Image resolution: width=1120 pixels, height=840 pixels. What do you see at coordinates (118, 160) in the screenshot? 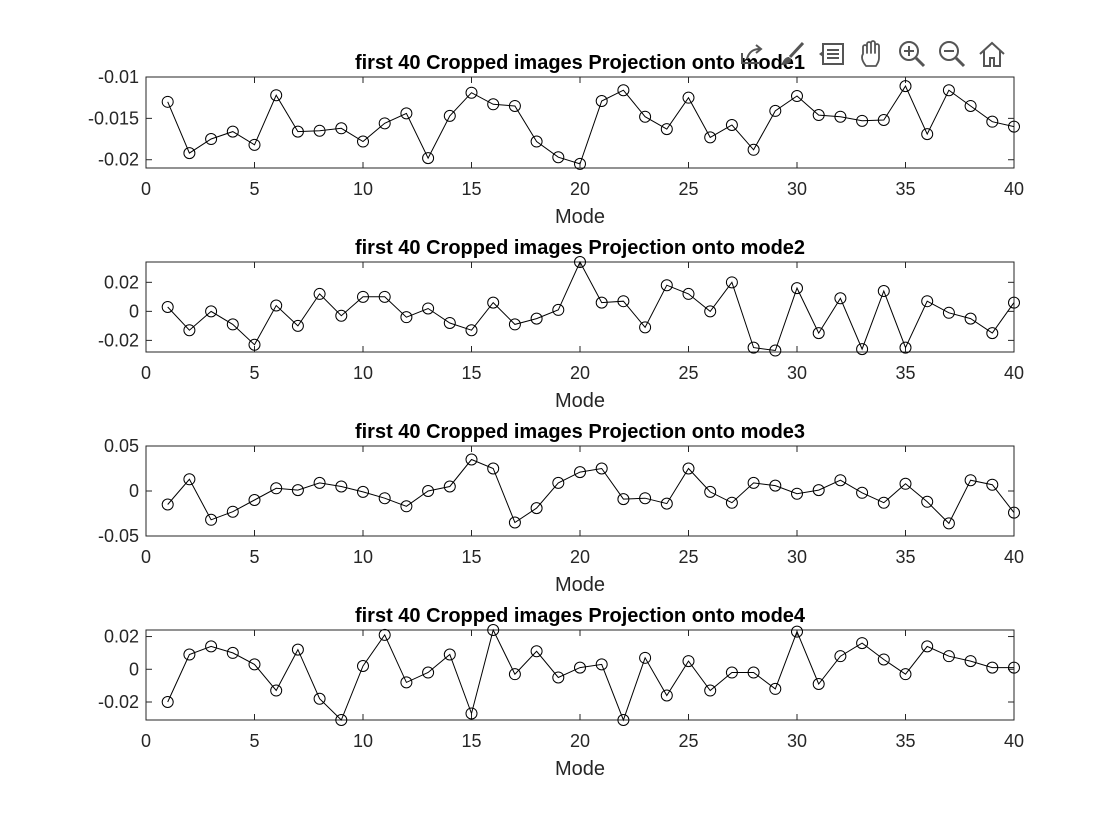
I see `y-tick-label: -0.02` at bounding box center [118, 160].